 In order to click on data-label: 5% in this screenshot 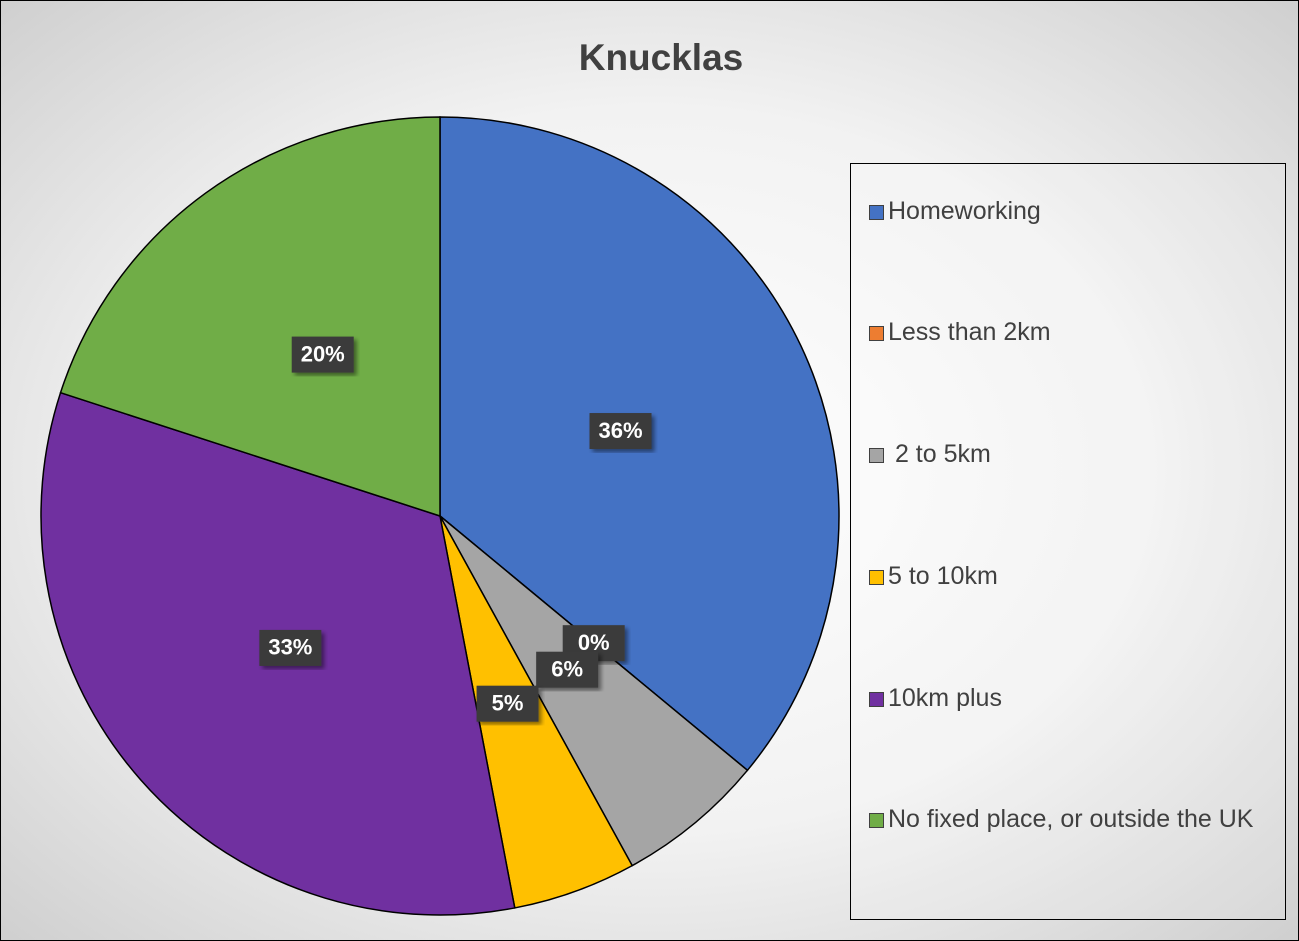, I will do `click(507, 703)`.